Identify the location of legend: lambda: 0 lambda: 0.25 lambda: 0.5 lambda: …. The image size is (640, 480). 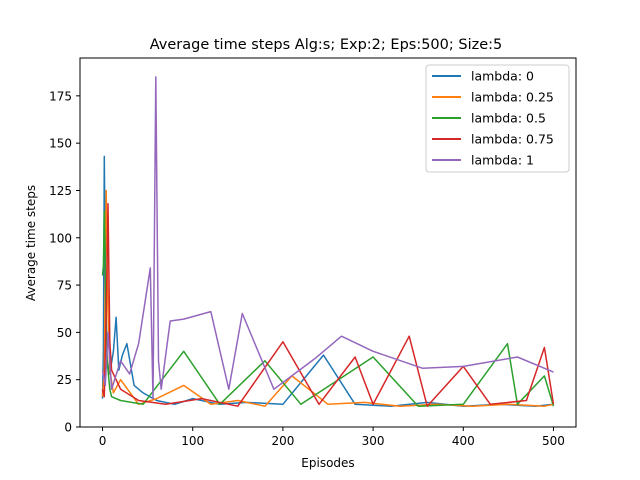
(497, 118).